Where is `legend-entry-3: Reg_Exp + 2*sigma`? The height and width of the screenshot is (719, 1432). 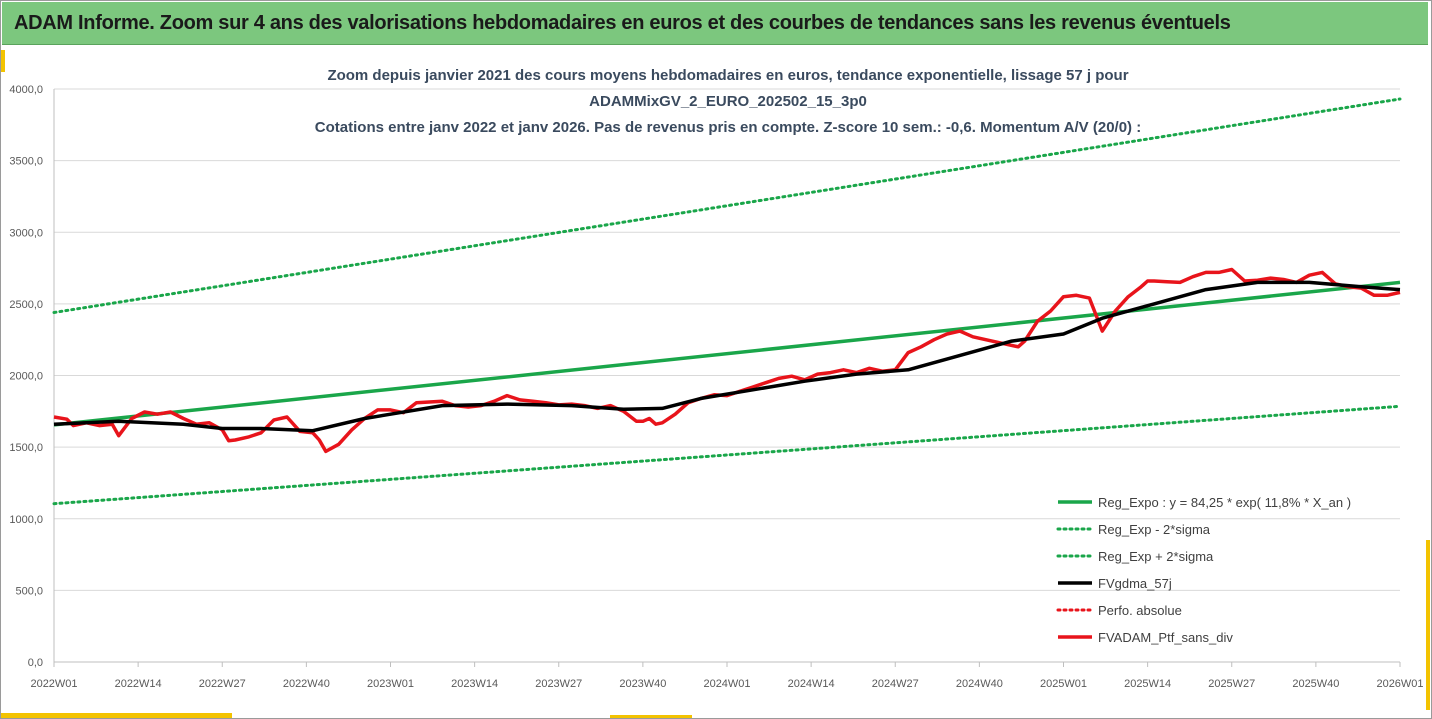 legend-entry-3: Reg_Exp + 2*sigma is located at coordinates (1156, 556).